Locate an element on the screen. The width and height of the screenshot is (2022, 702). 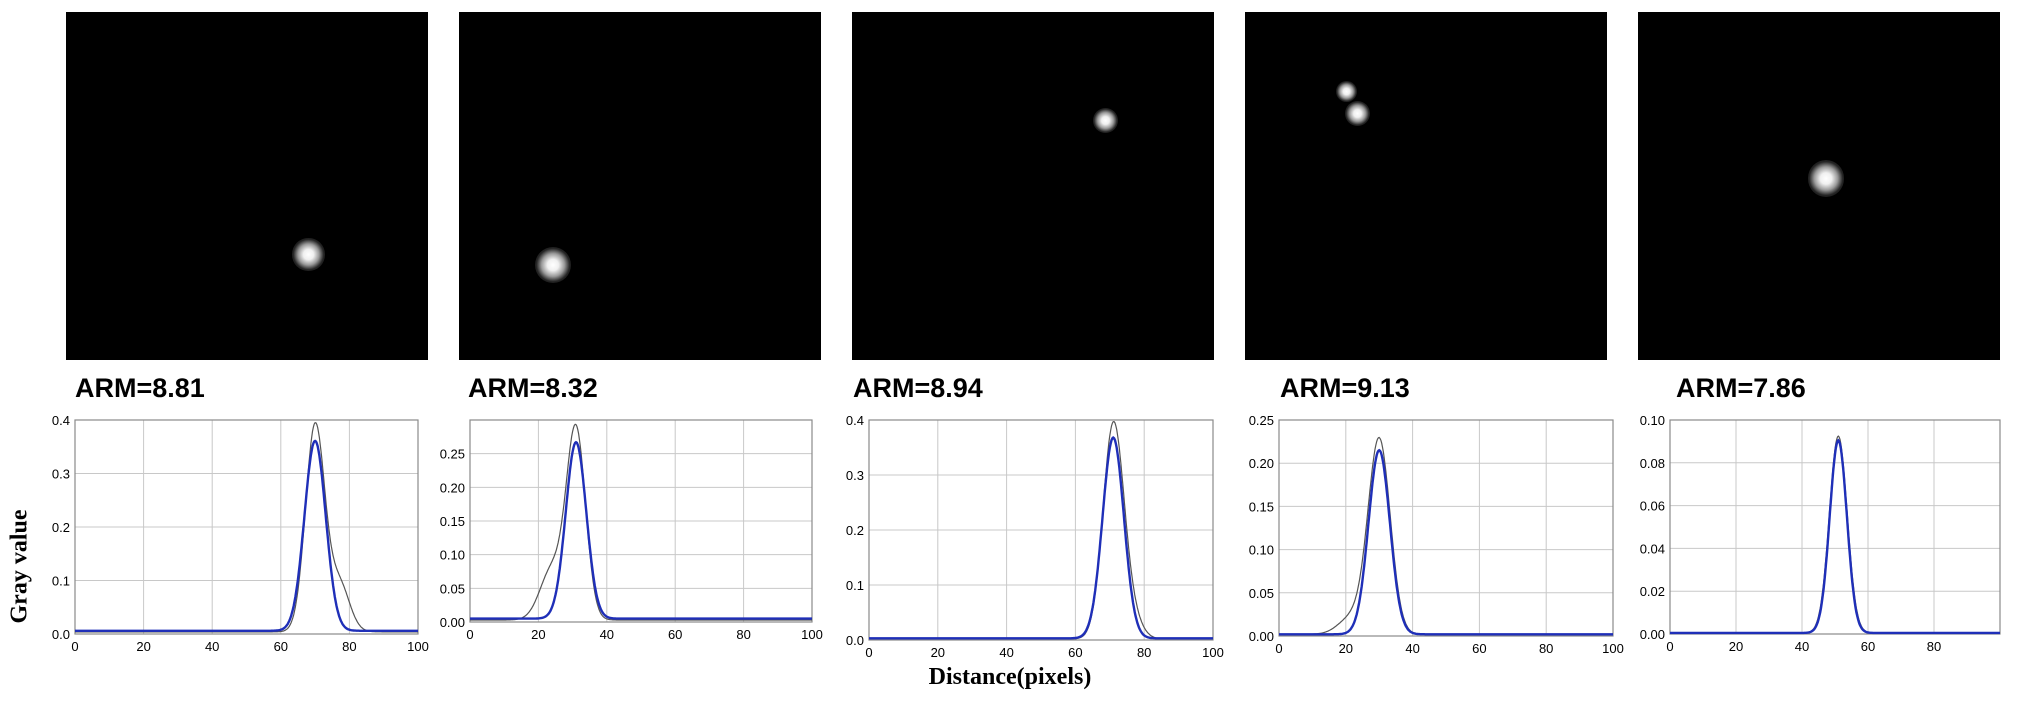
profile-plot-3: 0 20 40 60 80 100 0.0 0.1 0.2 0.3 0.4 is located at coordinates (1035, 536).